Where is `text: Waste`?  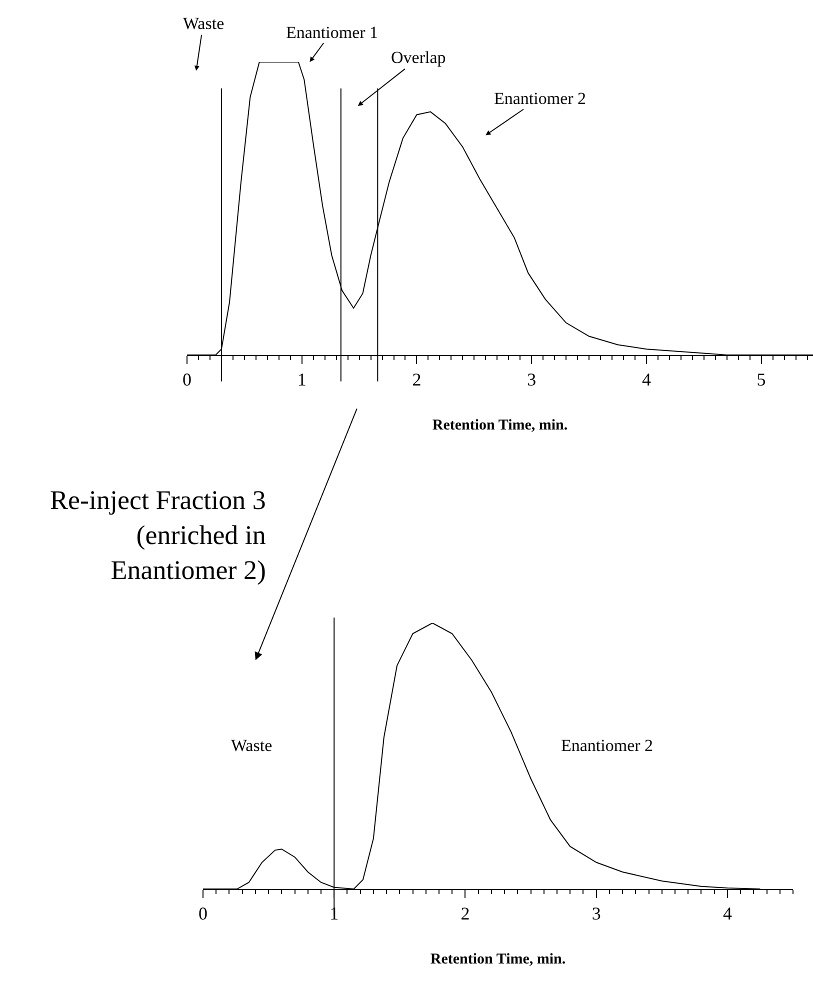 text: Waste is located at coordinates (203, 23).